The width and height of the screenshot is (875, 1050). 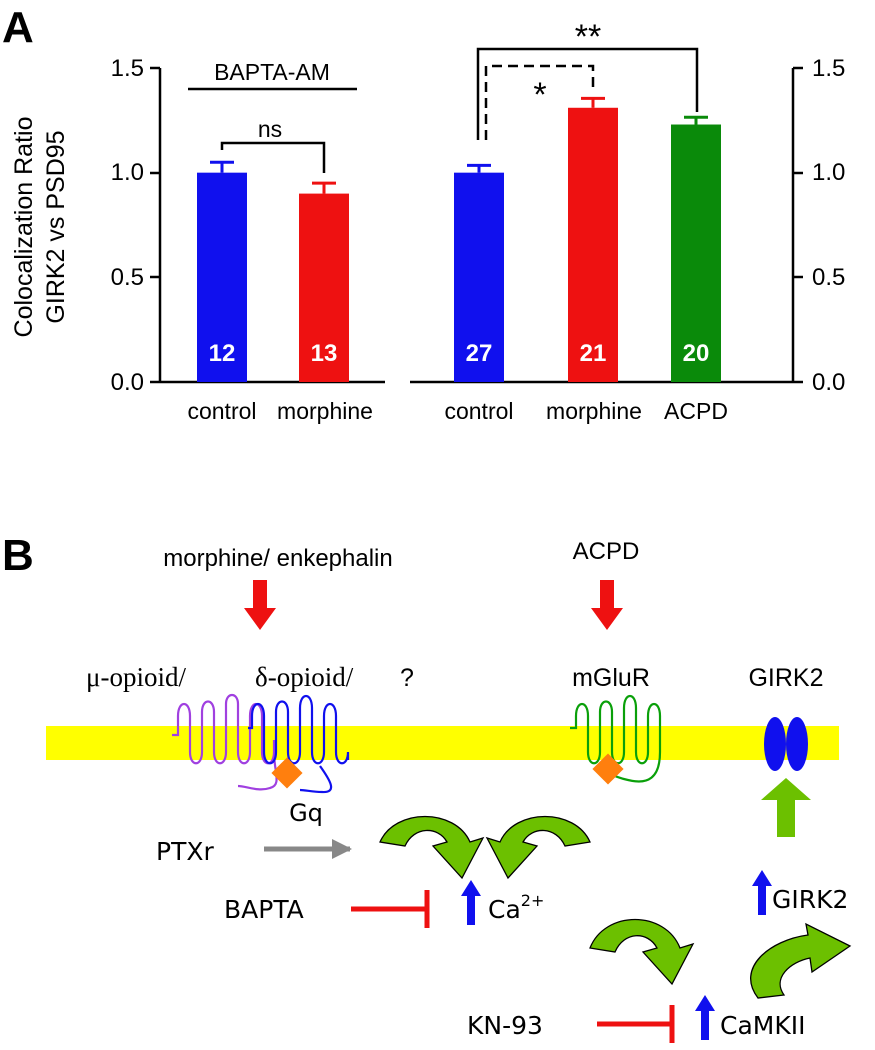 What do you see at coordinates (828, 172) in the screenshot?
I see `right-tick-label: 1.0` at bounding box center [828, 172].